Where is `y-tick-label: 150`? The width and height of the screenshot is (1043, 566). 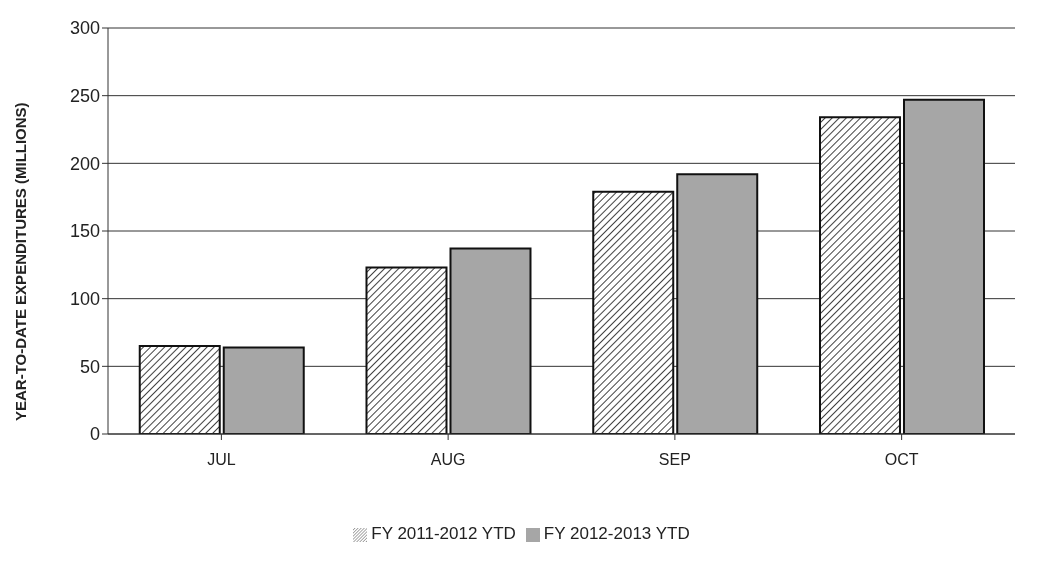
y-tick-label: 150 is located at coordinates (84, 231).